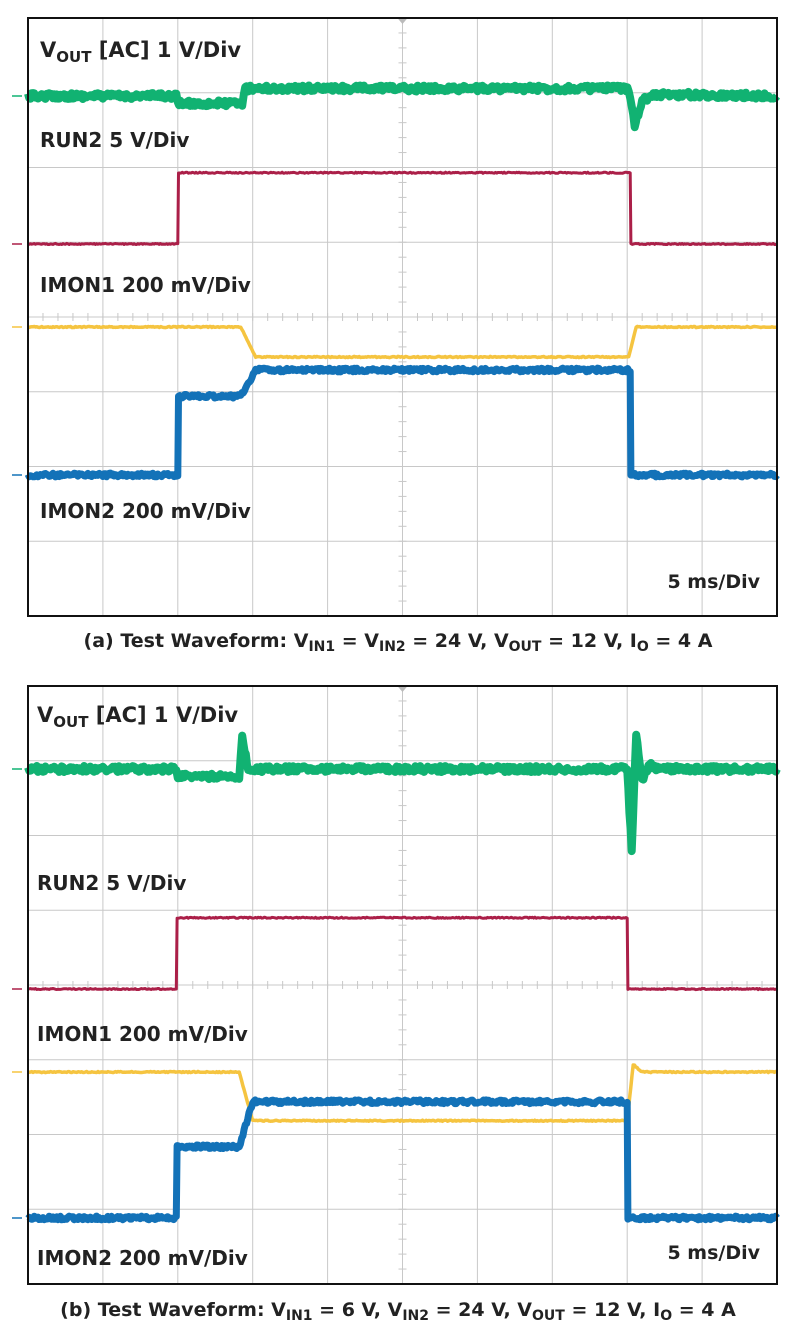  I want to click on imon1-label-b: IMON1 200 mV/Div, so click(142, 1034).